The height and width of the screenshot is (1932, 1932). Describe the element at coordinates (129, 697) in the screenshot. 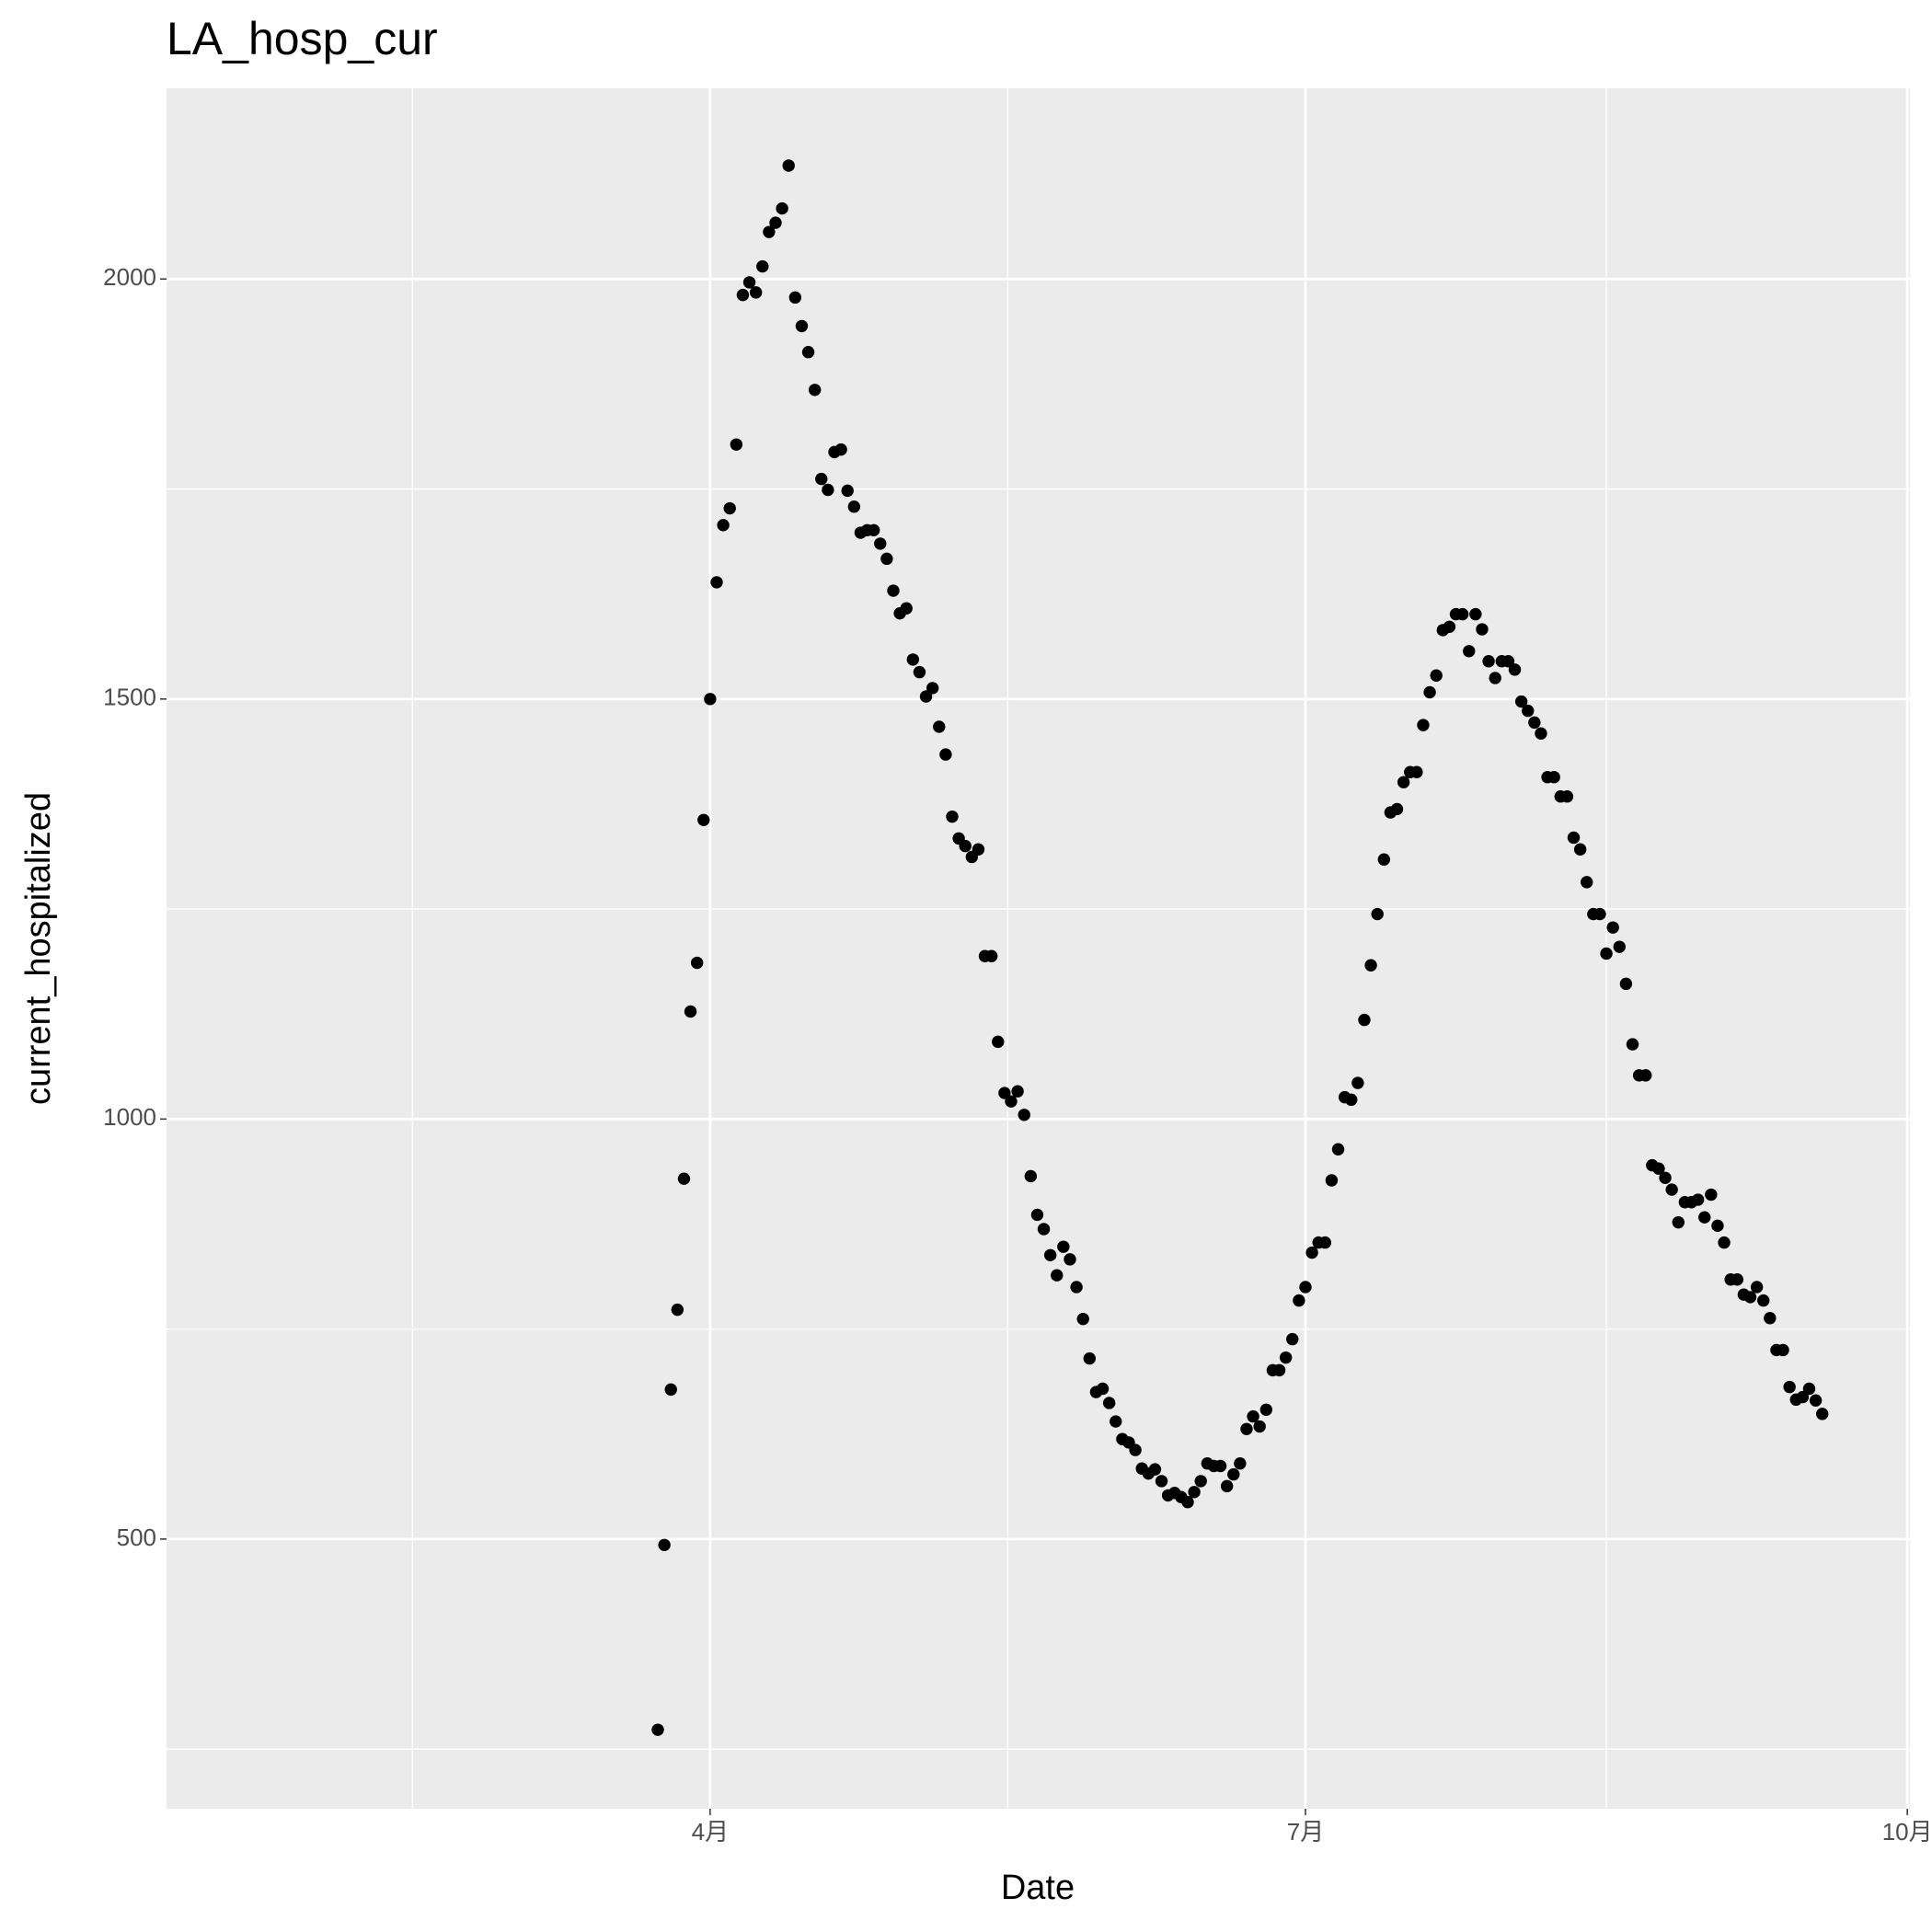

I see `y-tick-label: 1500` at that location.